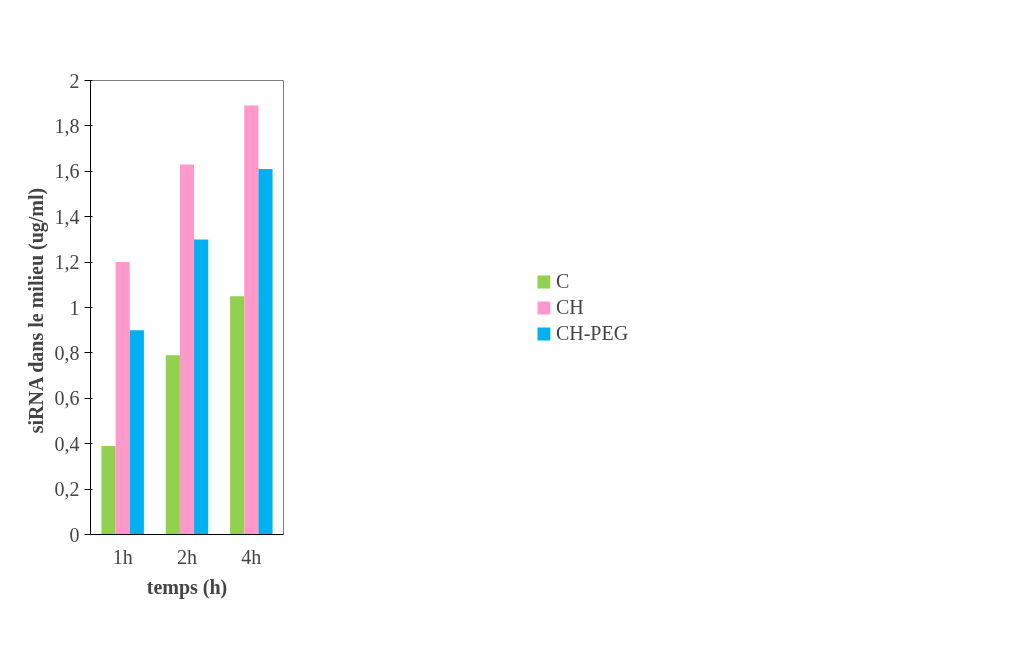 The height and width of the screenshot is (653, 1021). What do you see at coordinates (67, 398) in the screenshot?
I see `y-tick-label: 0,6` at bounding box center [67, 398].